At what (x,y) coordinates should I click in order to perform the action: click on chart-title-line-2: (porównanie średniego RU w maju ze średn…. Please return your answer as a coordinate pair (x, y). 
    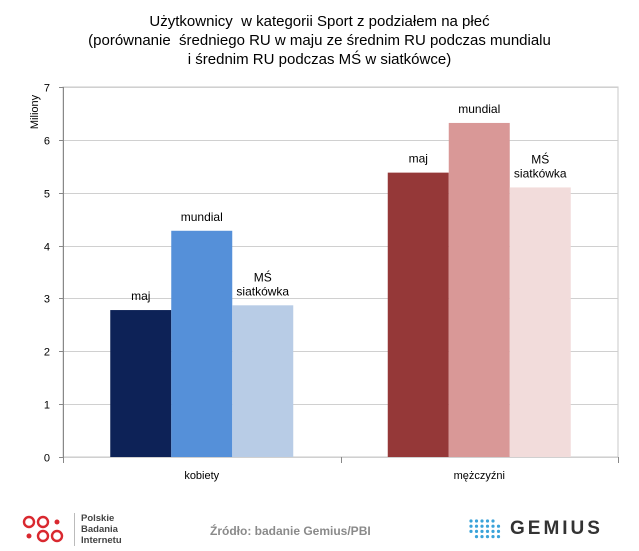
    Looking at the image, I should click on (319, 40).